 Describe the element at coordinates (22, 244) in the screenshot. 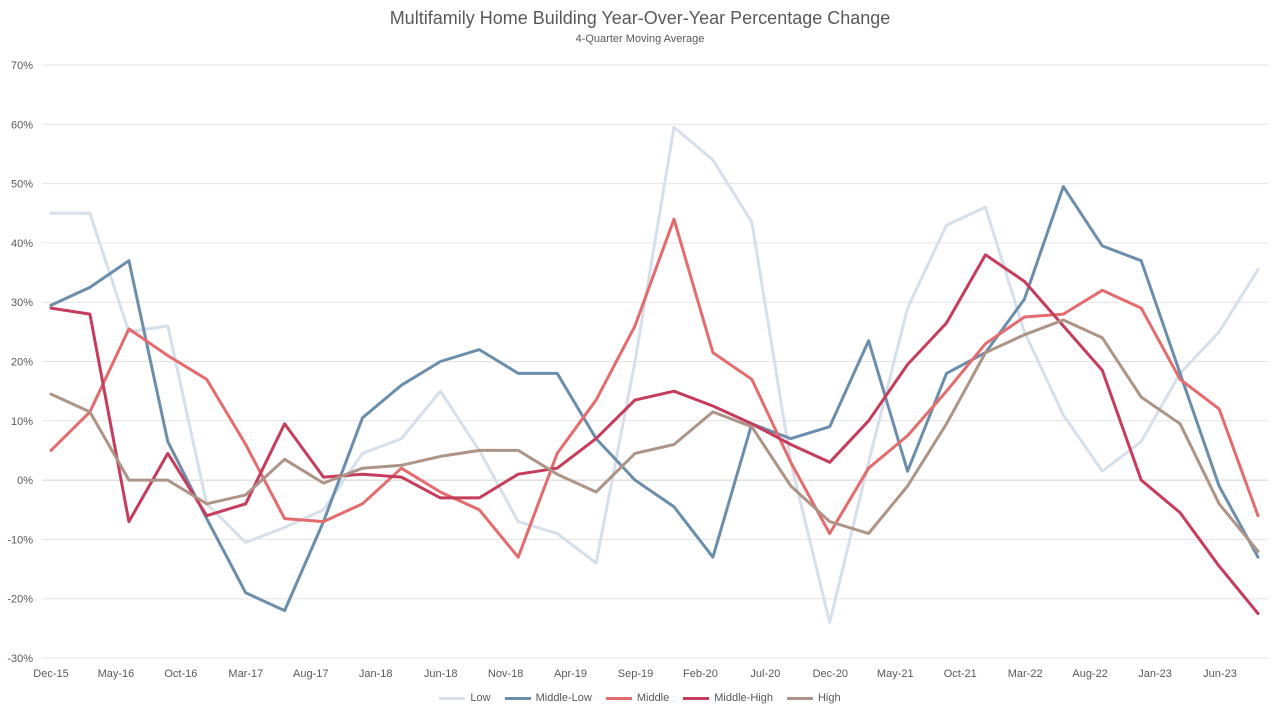

I see `y-tick-label: 40%` at that location.